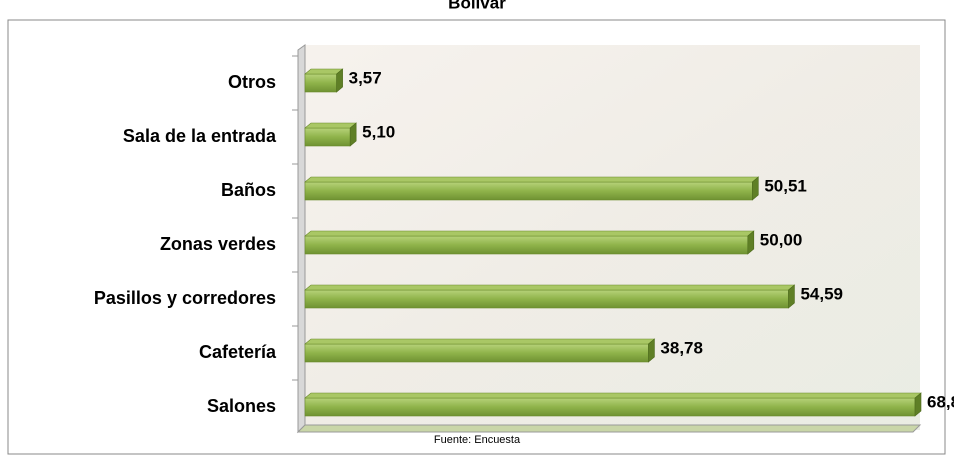  Describe the element at coordinates (681, 347) in the screenshot. I see `value-label: 38,78` at that location.